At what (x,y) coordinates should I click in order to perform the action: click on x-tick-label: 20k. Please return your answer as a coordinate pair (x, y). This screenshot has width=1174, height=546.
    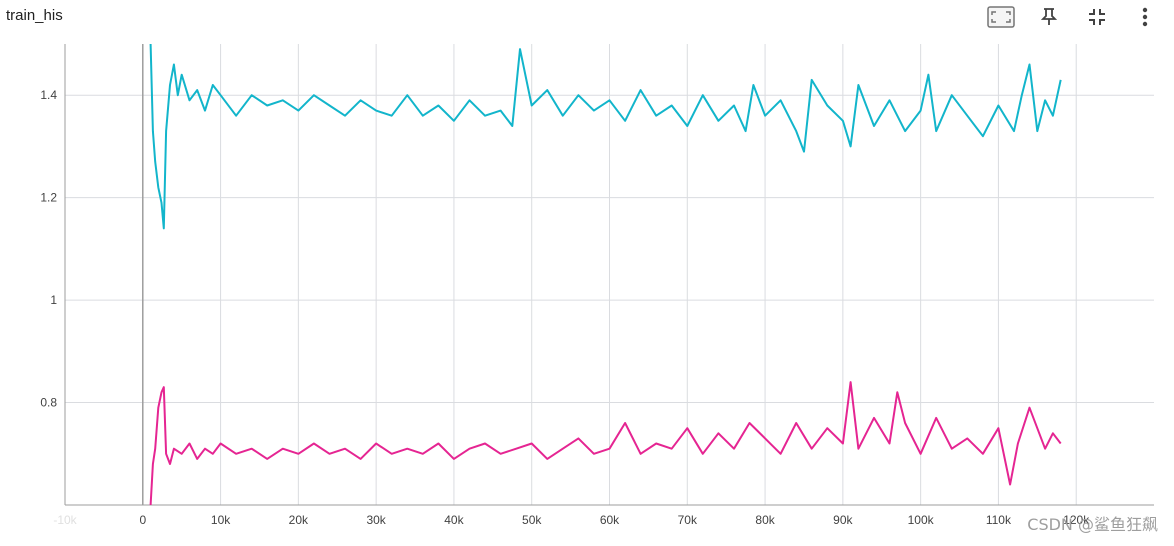
    Looking at the image, I should click on (299, 520).